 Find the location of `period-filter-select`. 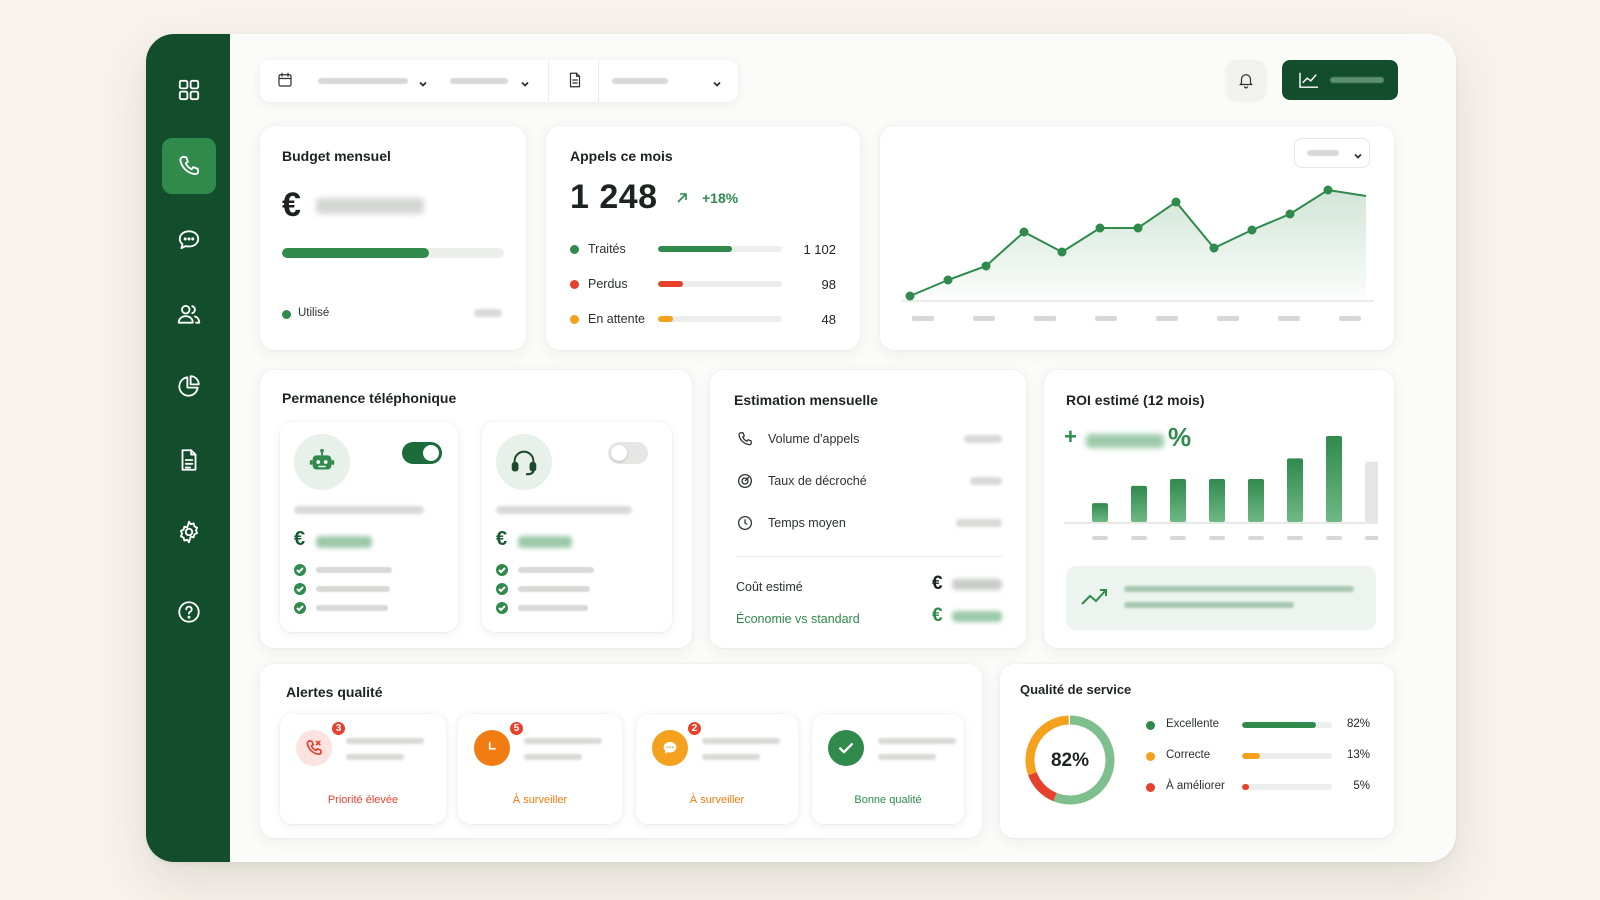

period-filter-select is located at coordinates (490, 81).